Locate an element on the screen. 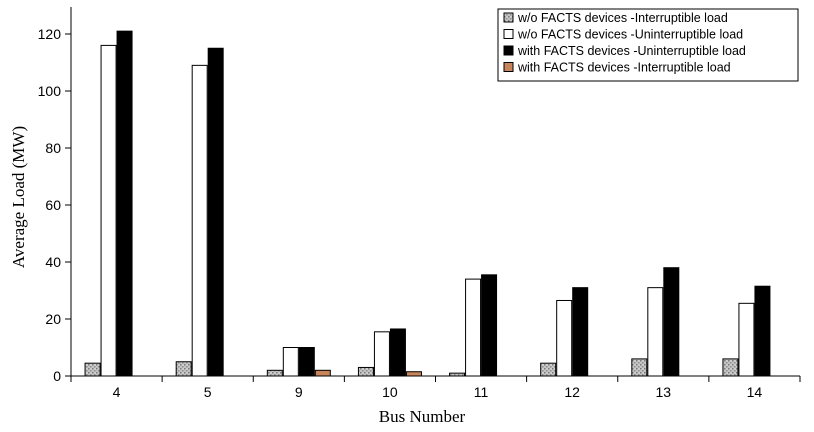  legend-label: with FACTS devices -Uninterruptible load is located at coordinates (631, 51).